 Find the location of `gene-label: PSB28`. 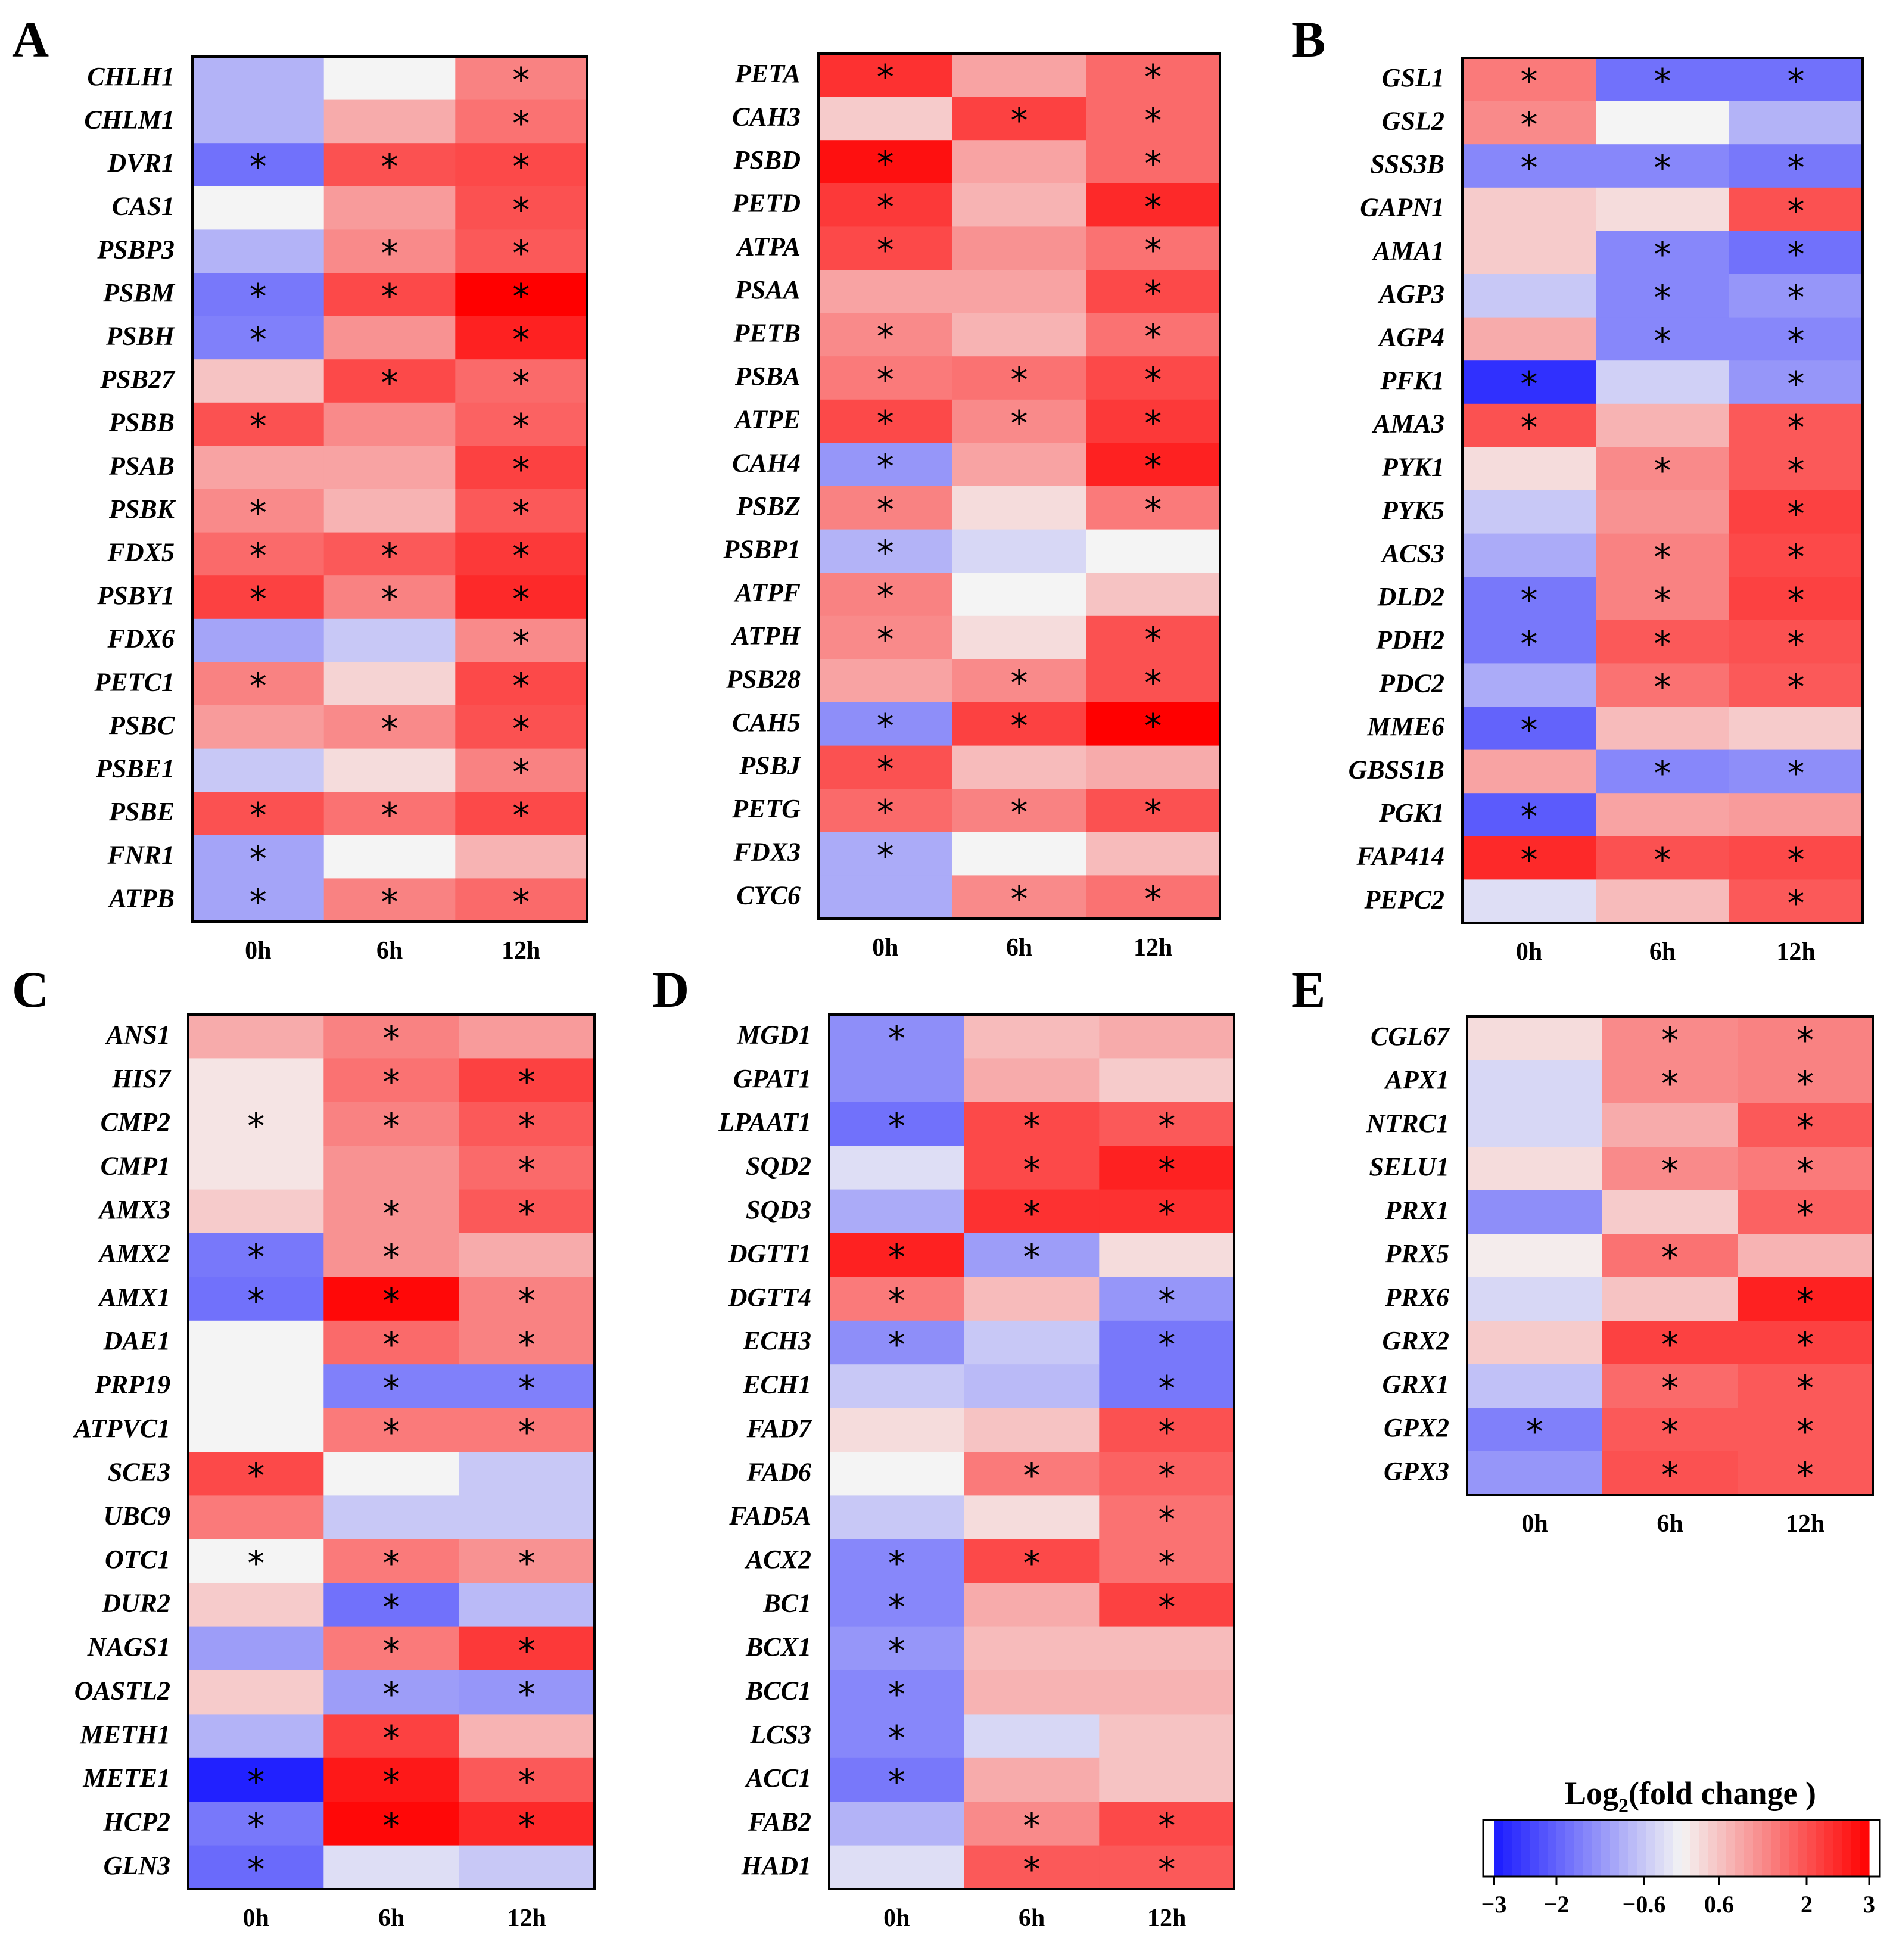

gene-label: PSB28 is located at coordinates (764, 678).